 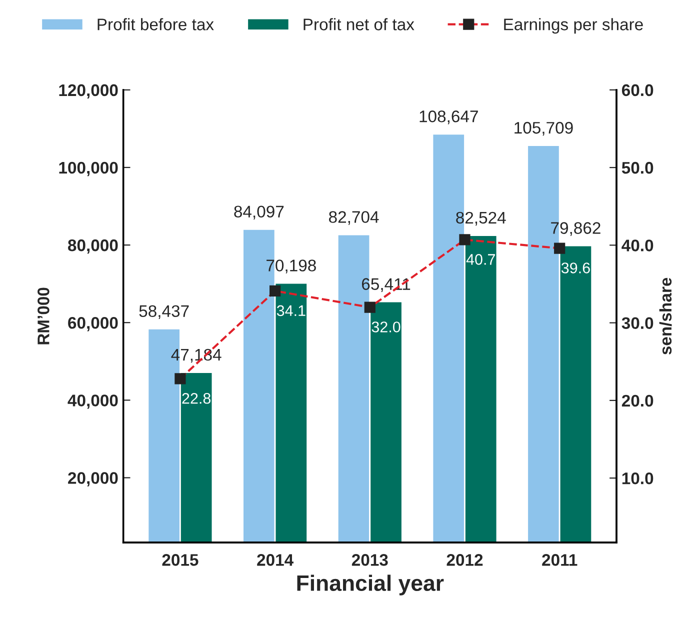 What do you see at coordinates (354, 218) in the screenshot?
I see `data-label: 82,704` at bounding box center [354, 218].